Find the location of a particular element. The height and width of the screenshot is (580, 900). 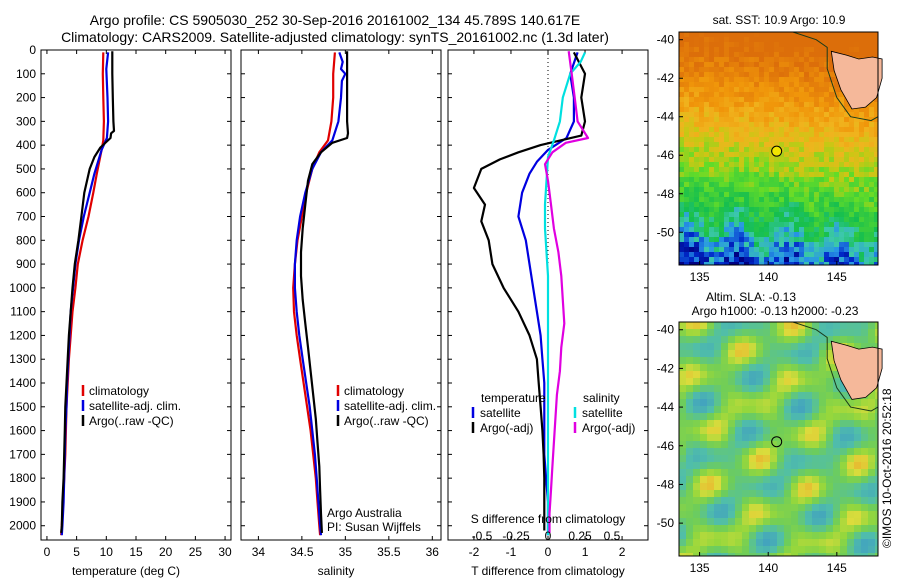

sla-map-title-2: Argo h1000: -0.13 h2000: -0.23 is located at coordinates (775, 311).